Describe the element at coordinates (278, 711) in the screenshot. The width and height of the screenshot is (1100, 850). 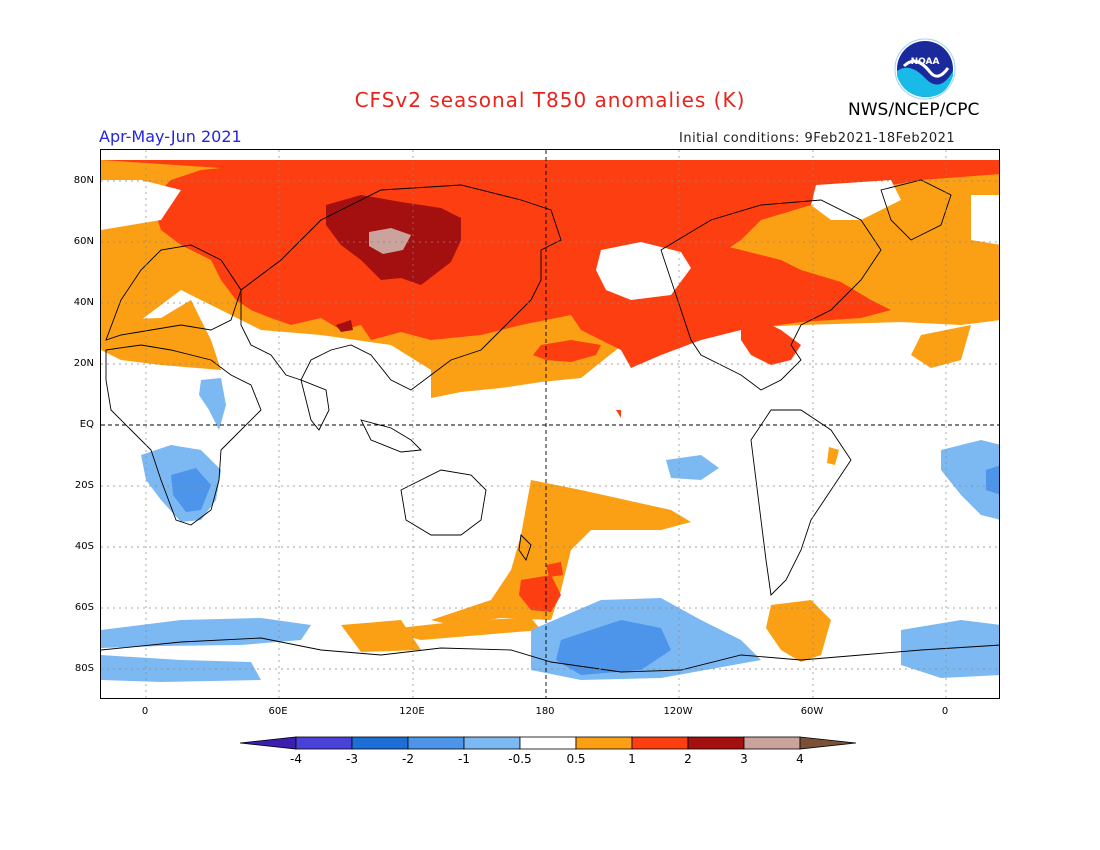
I see `lon-label: 60E` at that location.